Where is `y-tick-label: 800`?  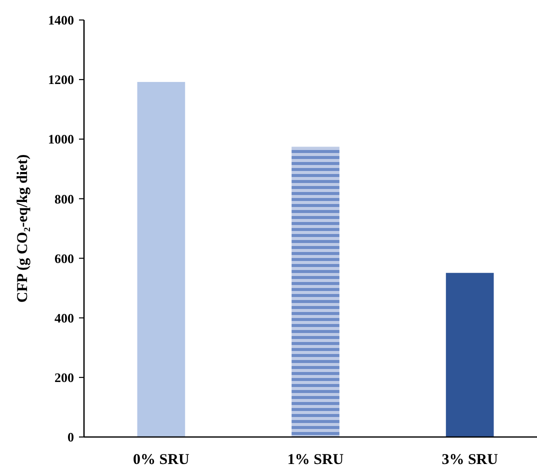
y-tick-label: 800 is located at coordinates (64, 198).